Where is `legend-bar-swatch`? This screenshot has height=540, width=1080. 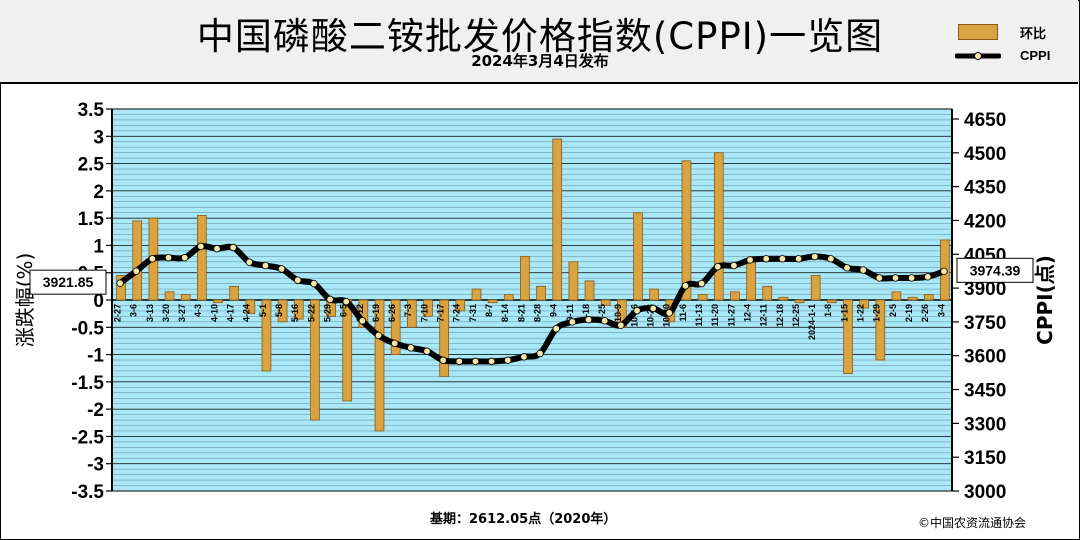
legend-bar-swatch is located at coordinates (978, 32).